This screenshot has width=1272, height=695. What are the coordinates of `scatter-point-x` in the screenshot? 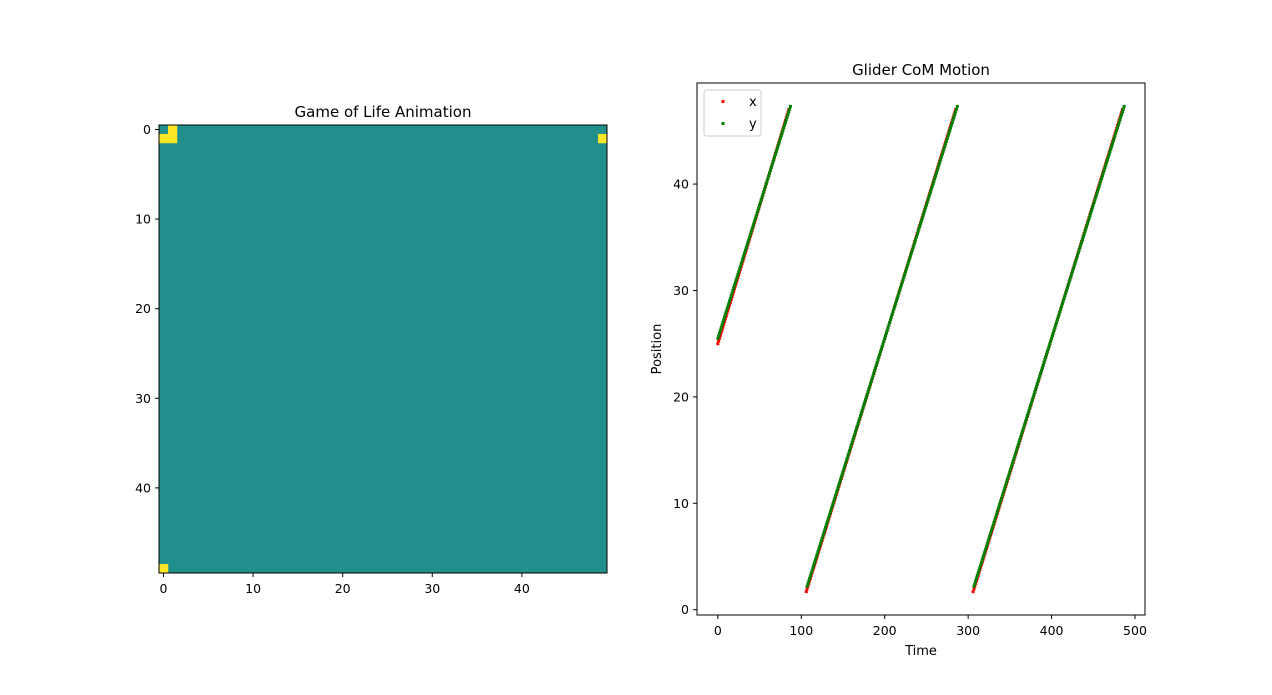 It's located at (974, 589).